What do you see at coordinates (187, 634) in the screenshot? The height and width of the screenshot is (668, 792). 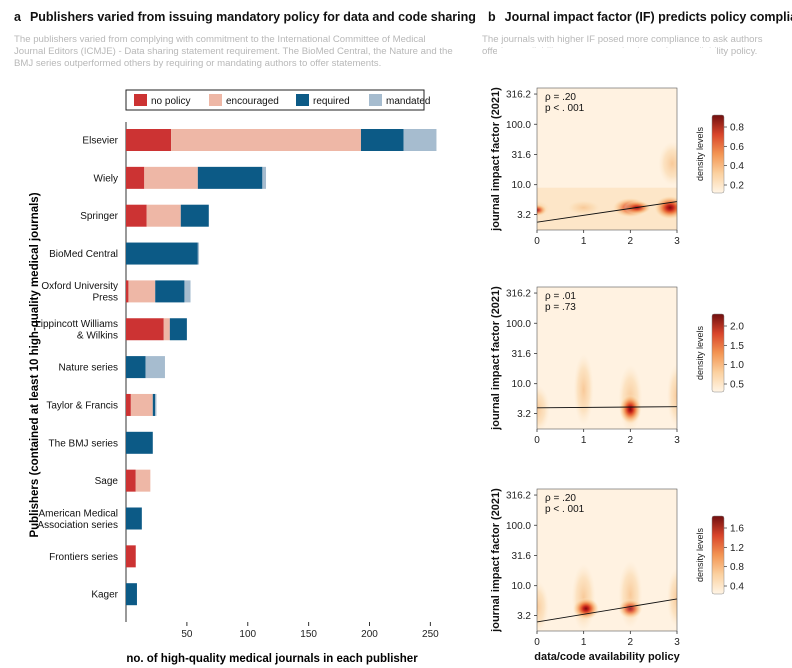 I see `x-tick-label: 50` at bounding box center [187, 634].